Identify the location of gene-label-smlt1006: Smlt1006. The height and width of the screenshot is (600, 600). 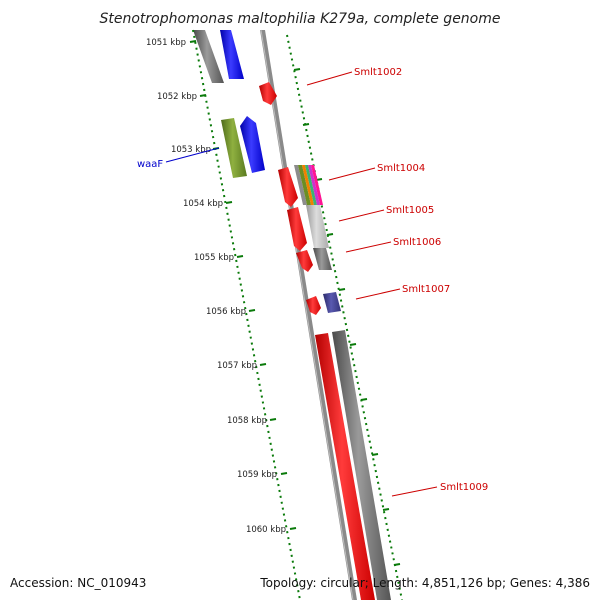
(417, 242).